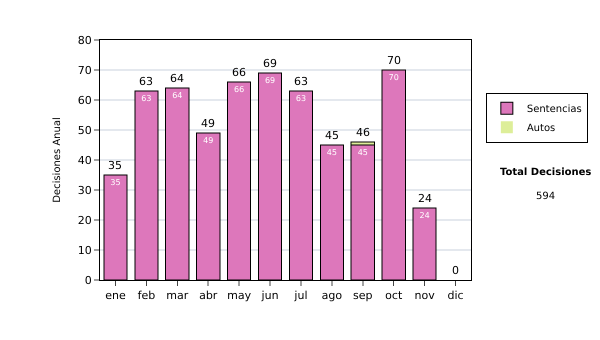  Describe the element at coordinates (270, 63) in the screenshot. I see `total-label: 69` at that location.